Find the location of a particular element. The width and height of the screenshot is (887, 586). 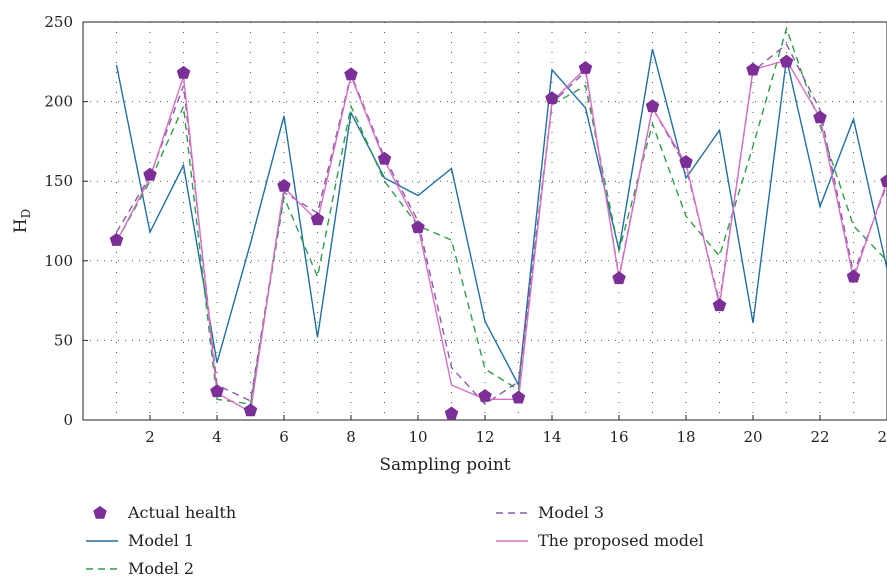

y-axis-title: HD is located at coordinates (22, 221).